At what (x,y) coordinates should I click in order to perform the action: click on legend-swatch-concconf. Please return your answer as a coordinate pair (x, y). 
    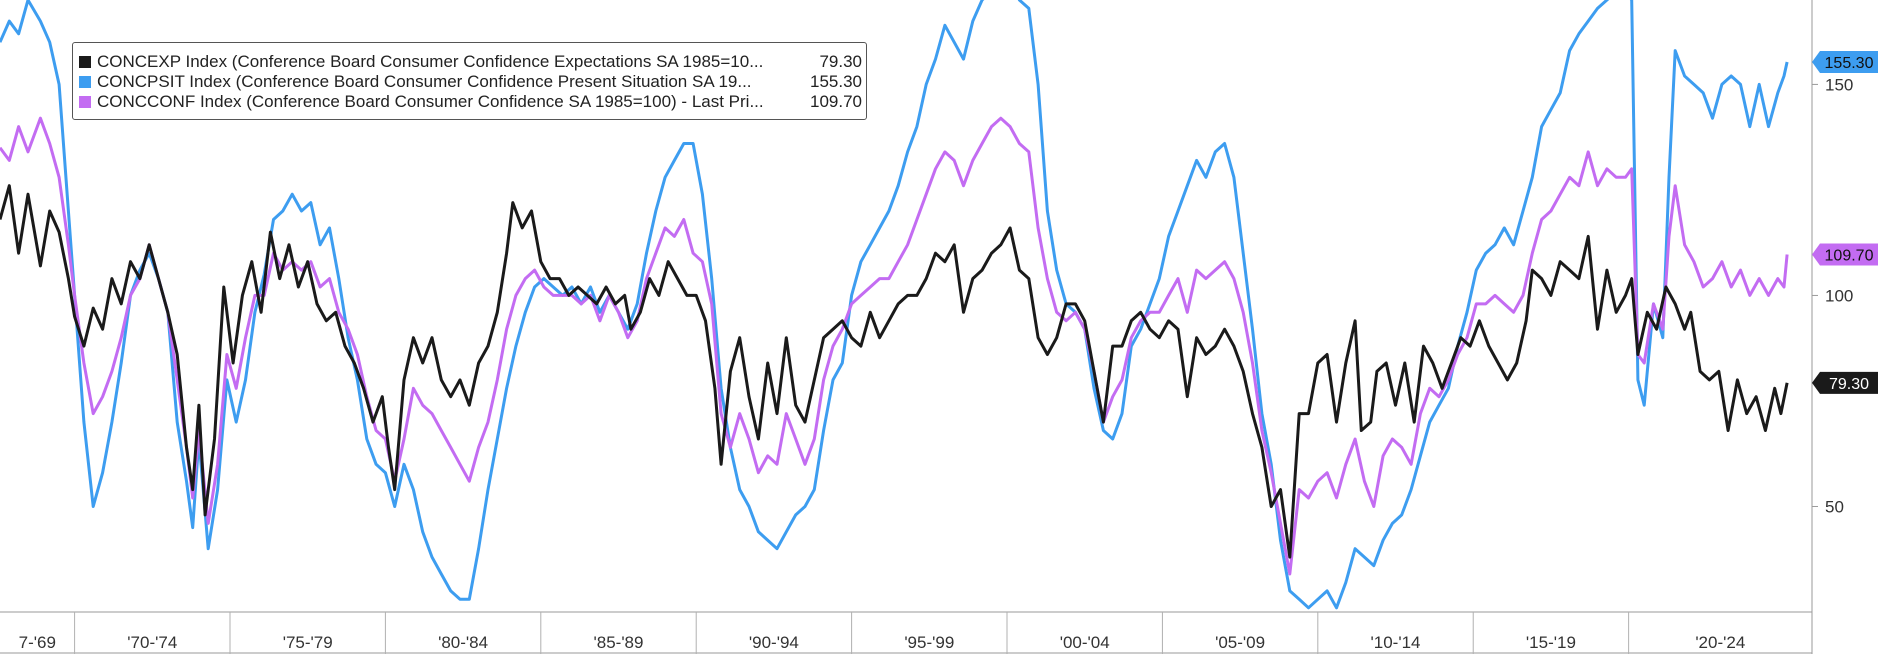
    Looking at the image, I should click on (85, 102).